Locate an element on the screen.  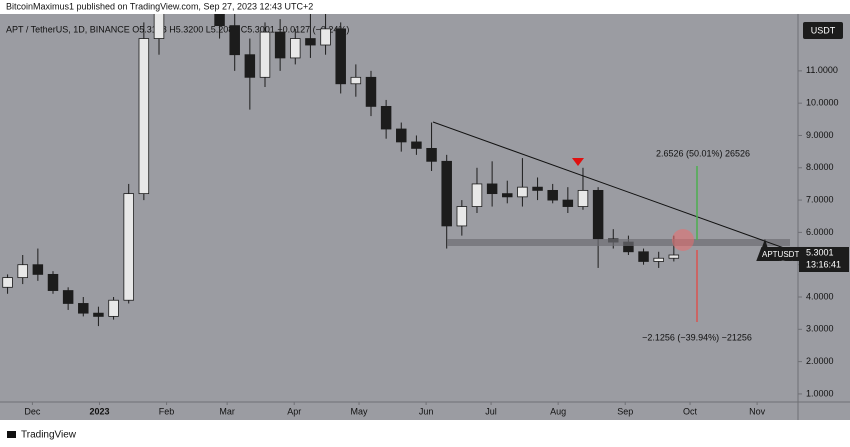
x-tick-label: Sep is located at coordinates (625, 411).